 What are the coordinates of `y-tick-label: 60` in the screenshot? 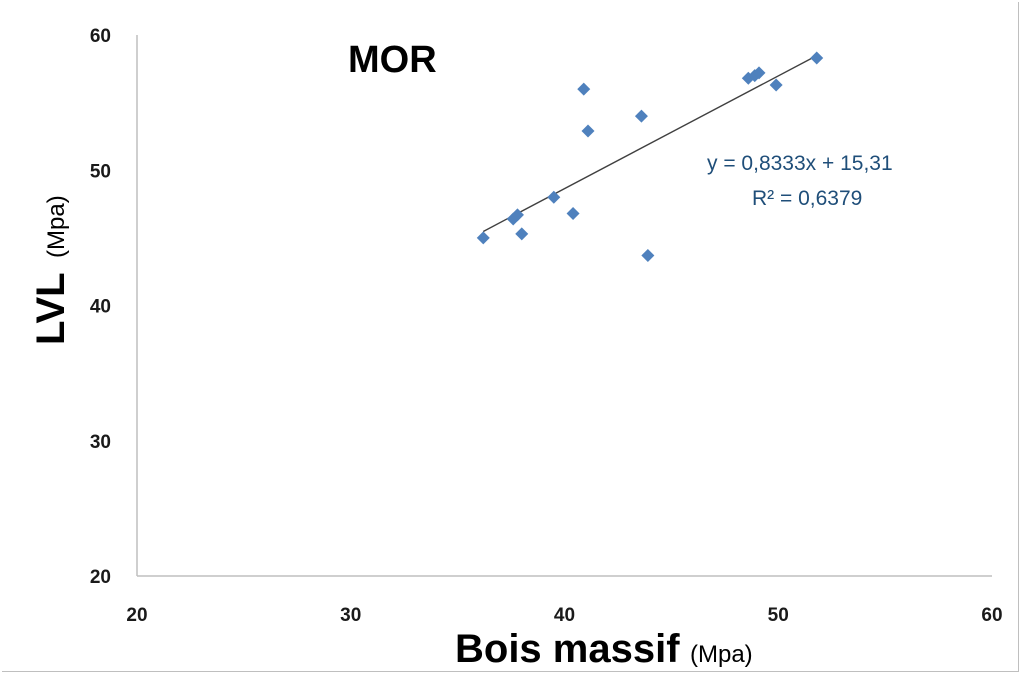 It's located at (100, 36).